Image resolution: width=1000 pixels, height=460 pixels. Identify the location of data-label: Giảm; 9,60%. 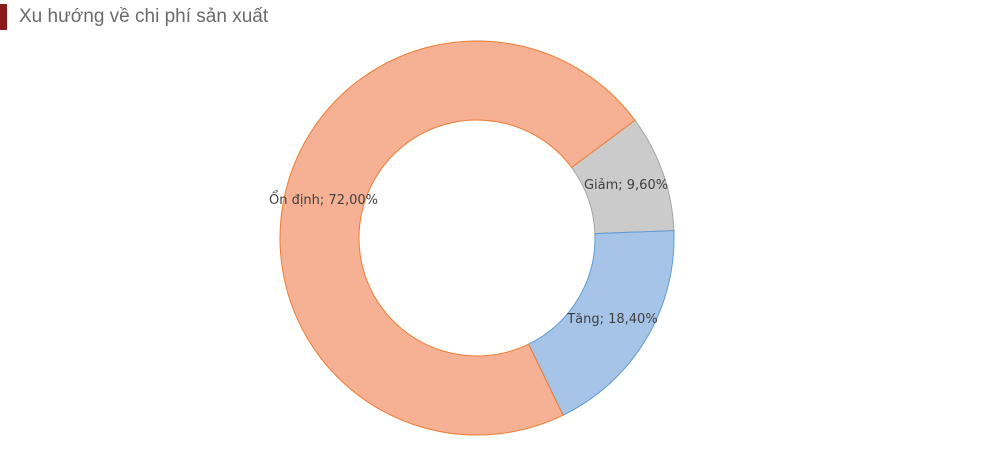
(626, 185).